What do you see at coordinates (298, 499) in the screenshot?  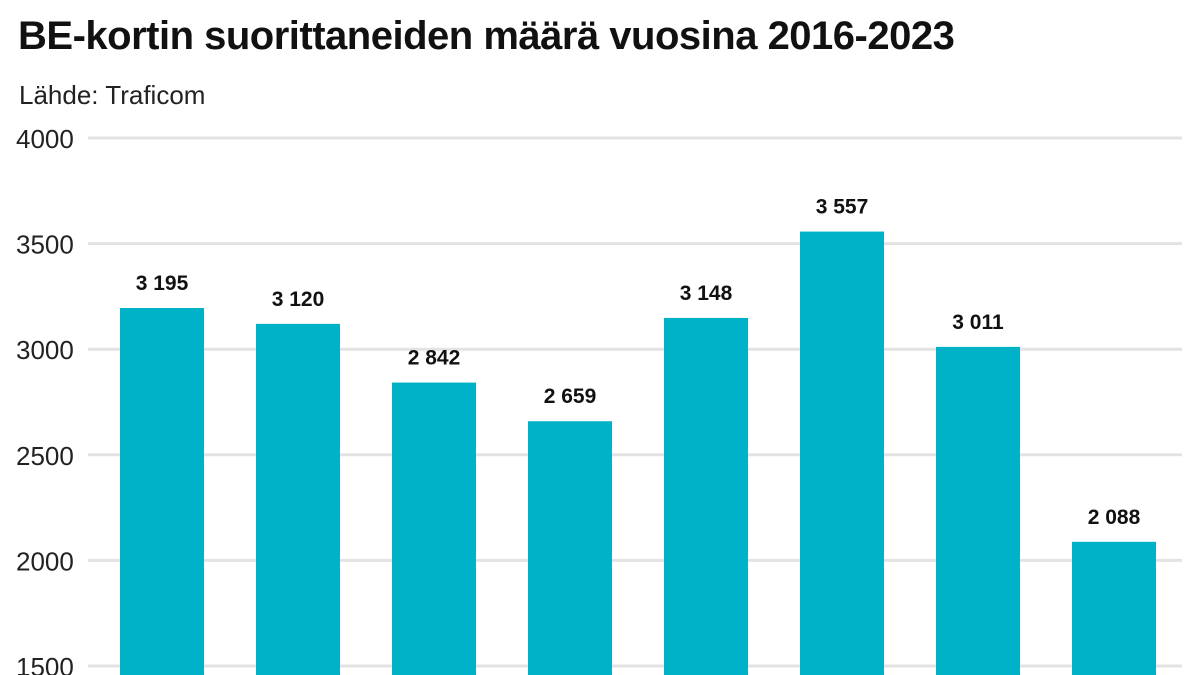 I see `bar-2017` at bounding box center [298, 499].